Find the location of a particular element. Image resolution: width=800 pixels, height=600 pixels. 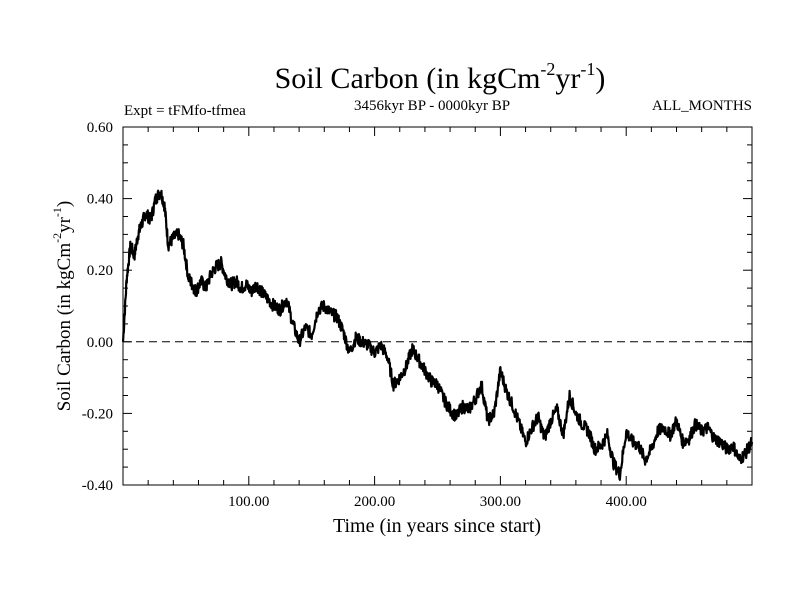

y-axis-tick-labels: -0.40 -0.20 0.00 0.20 0.40 0.60 is located at coordinates (97, 307).